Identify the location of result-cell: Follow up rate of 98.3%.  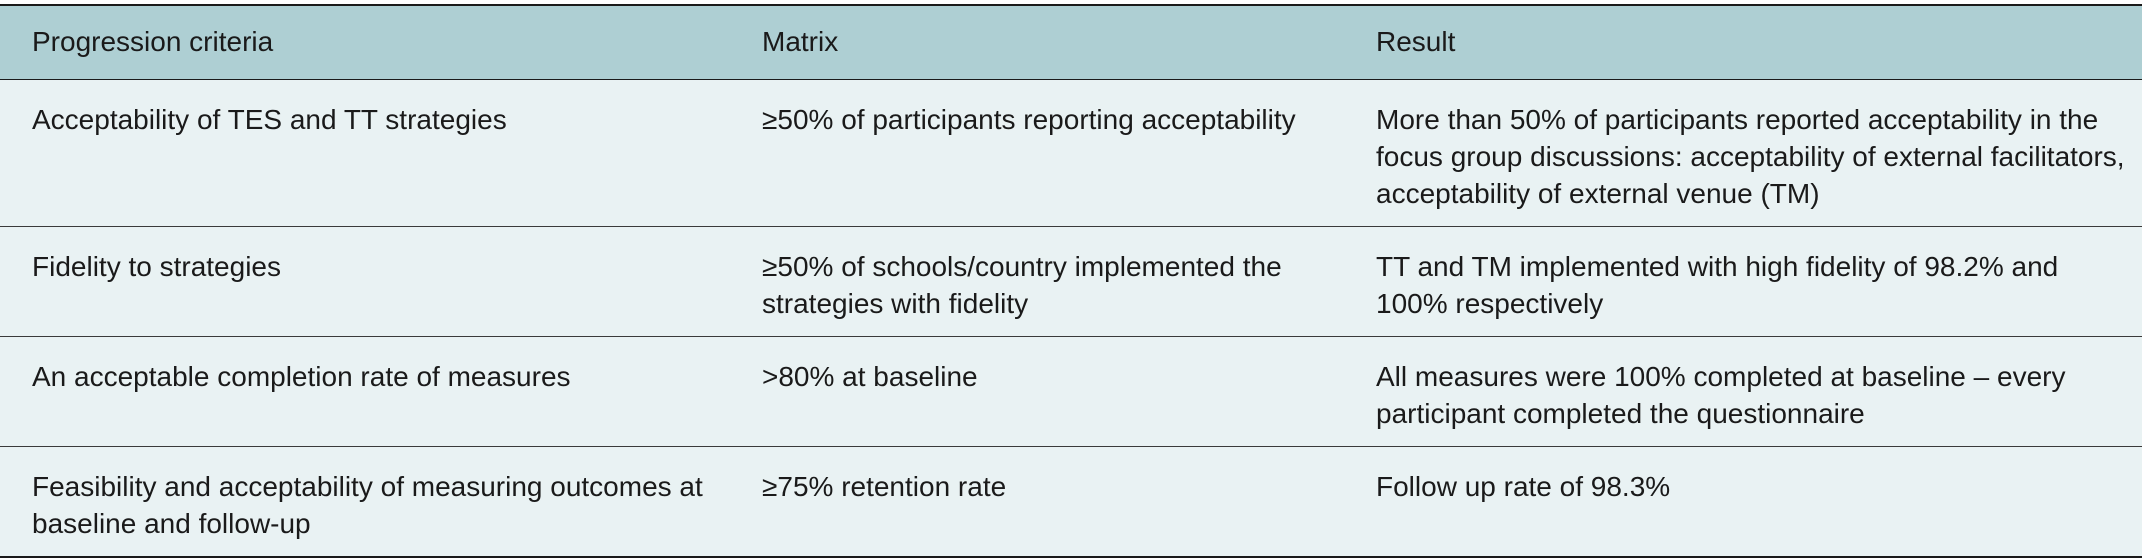
(1523, 486).